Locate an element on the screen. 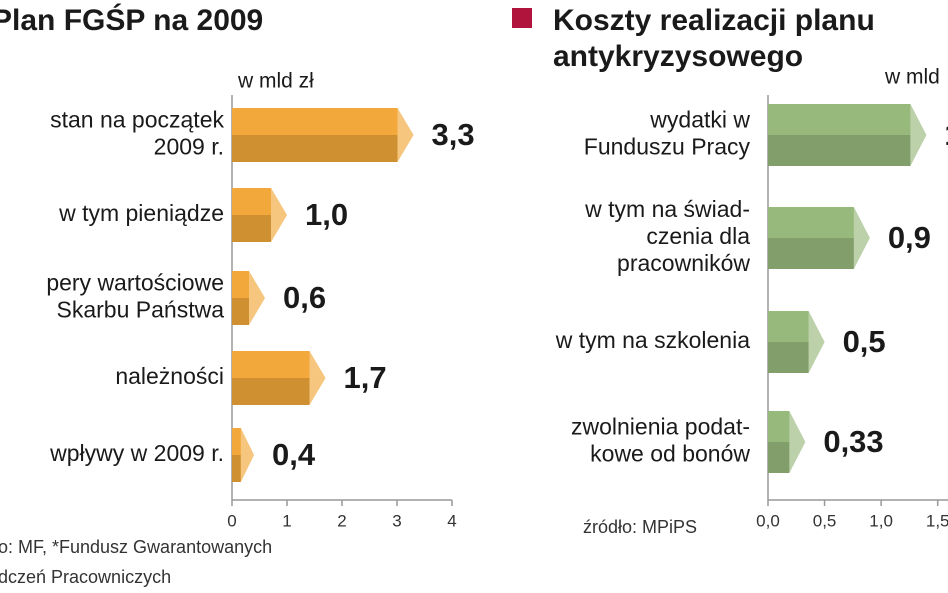 This screenshot has height=593, width=948. value-label: 1 is located at coordinates (946, 134).